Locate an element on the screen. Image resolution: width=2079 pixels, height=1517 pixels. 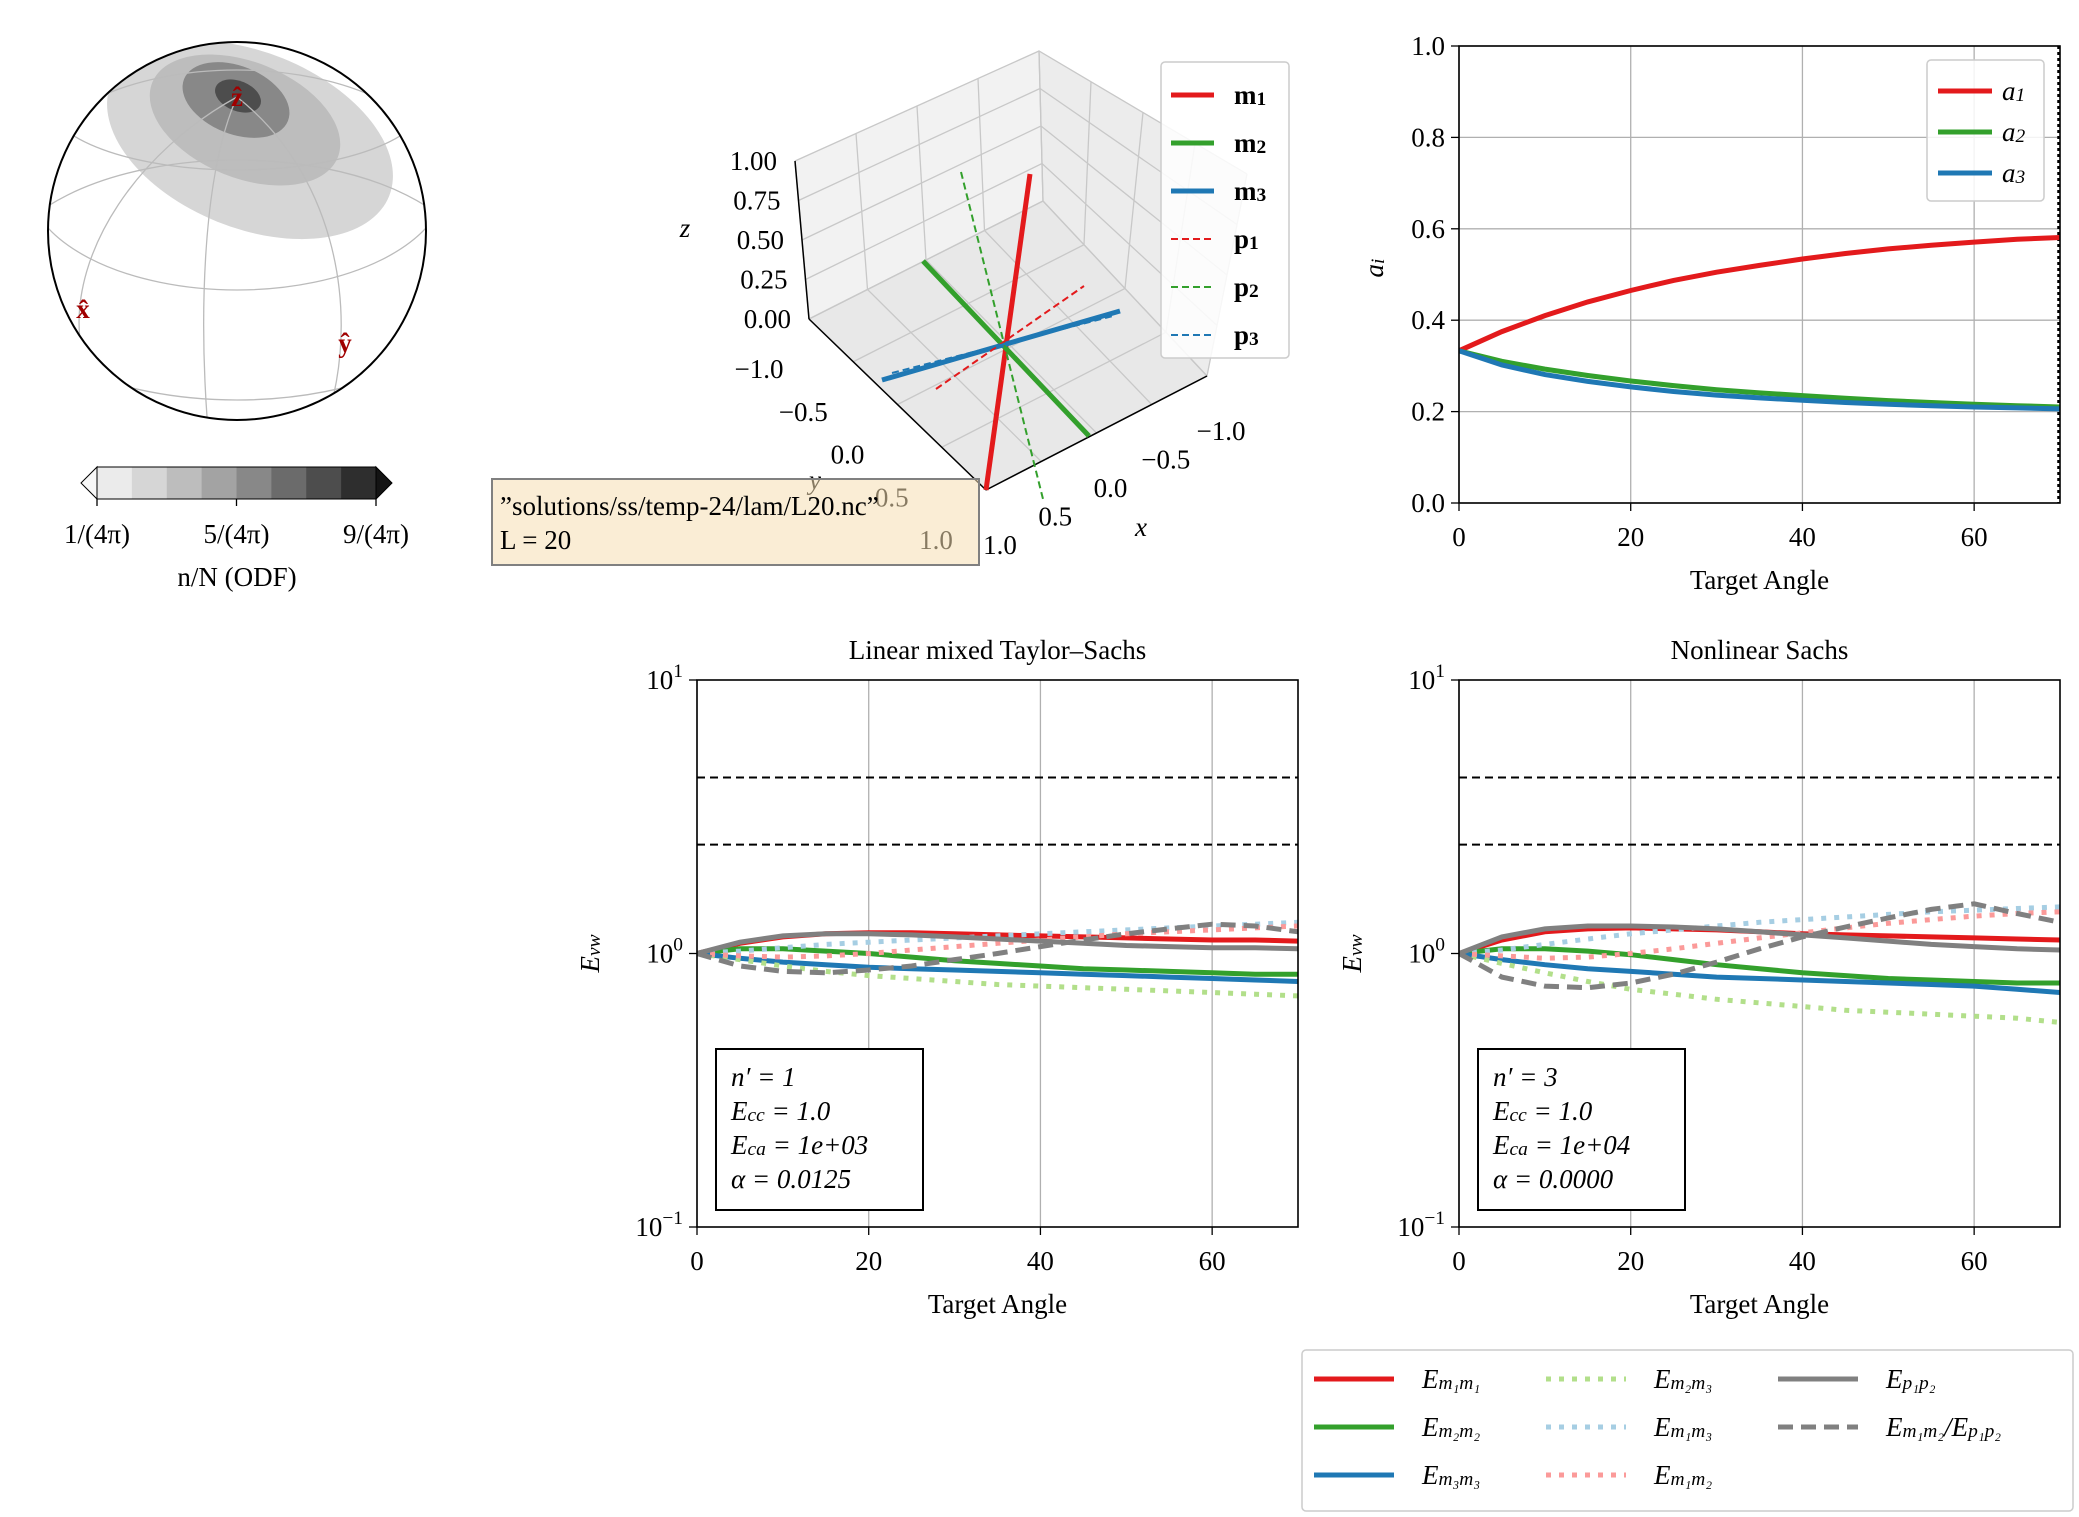
legend-label: a2 is located at coordinates (2014, 132).